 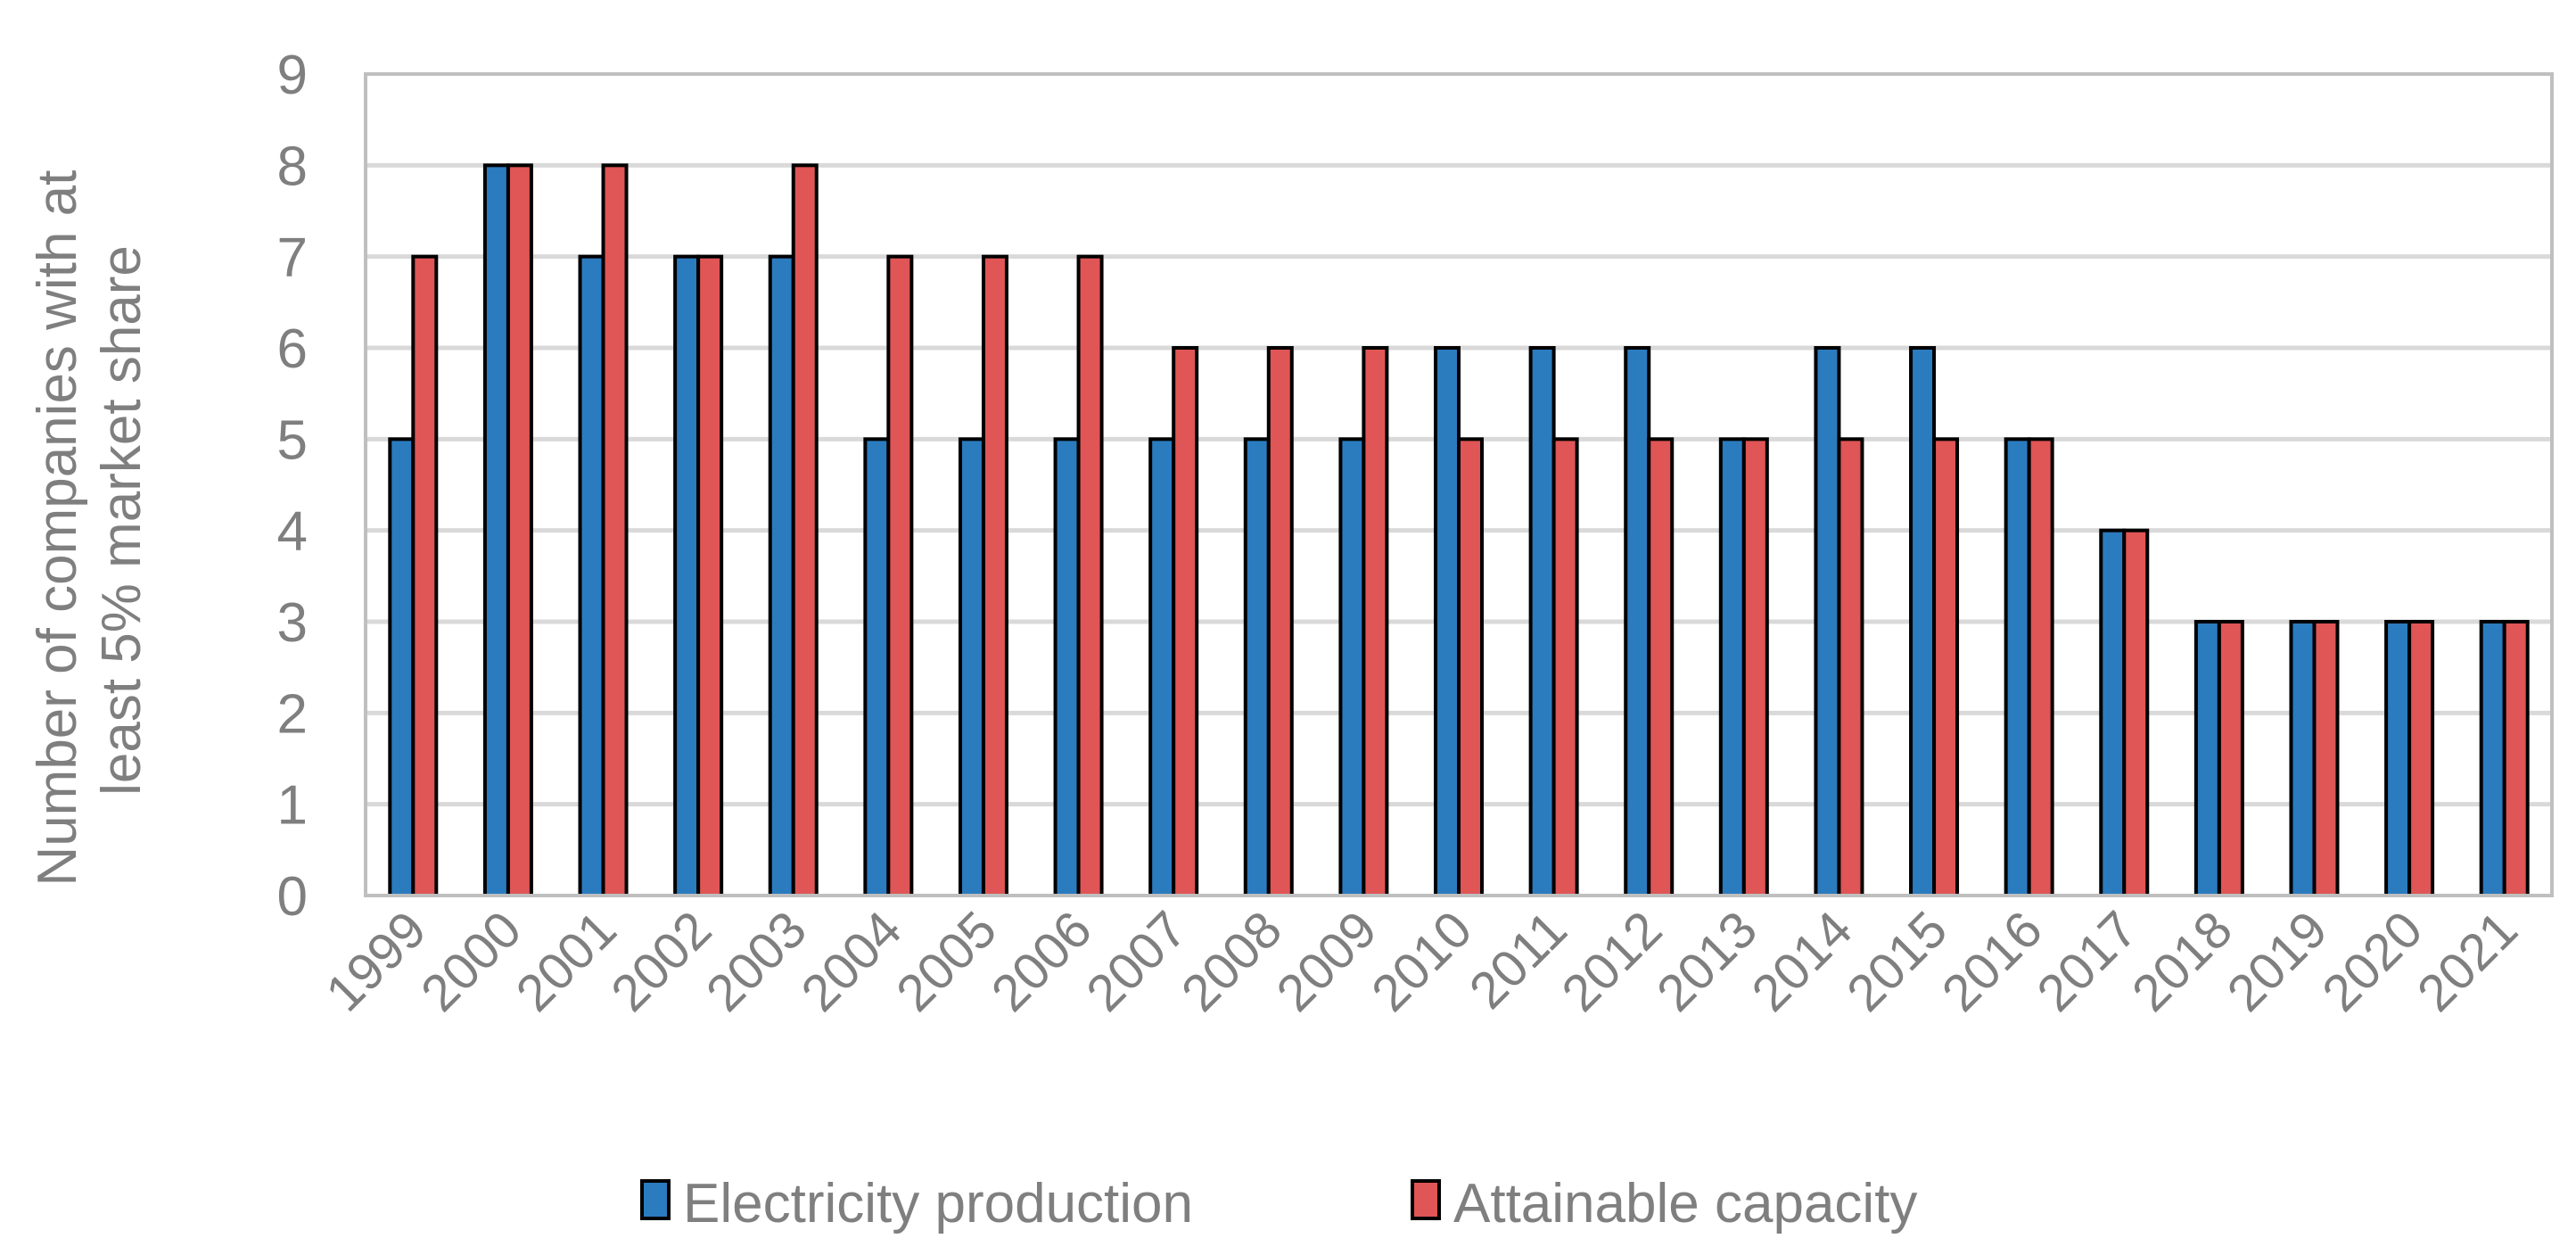 I want to click on x-tick-label-2013: 2013, so click(x=1707, y=961).